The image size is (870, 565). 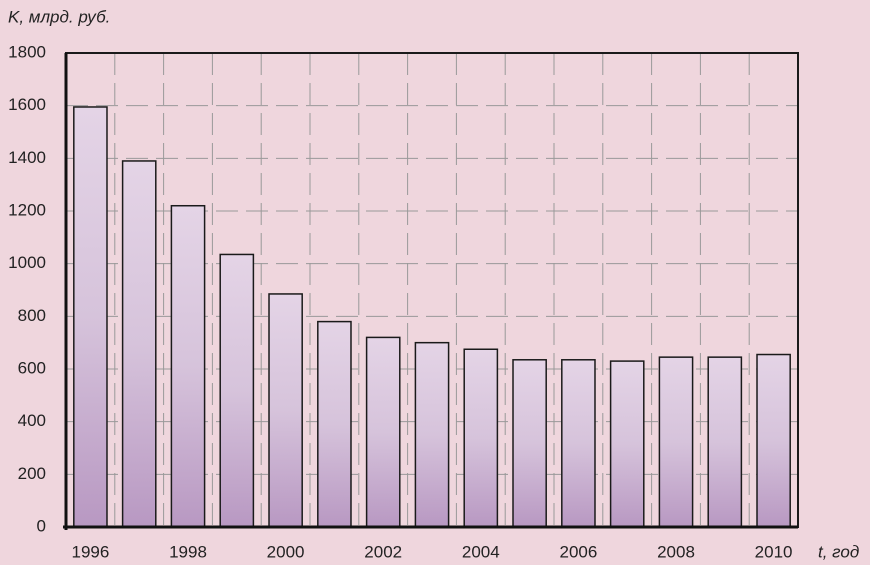 I want to click on x-tick-label: 2004, so click(x=481, y=551).